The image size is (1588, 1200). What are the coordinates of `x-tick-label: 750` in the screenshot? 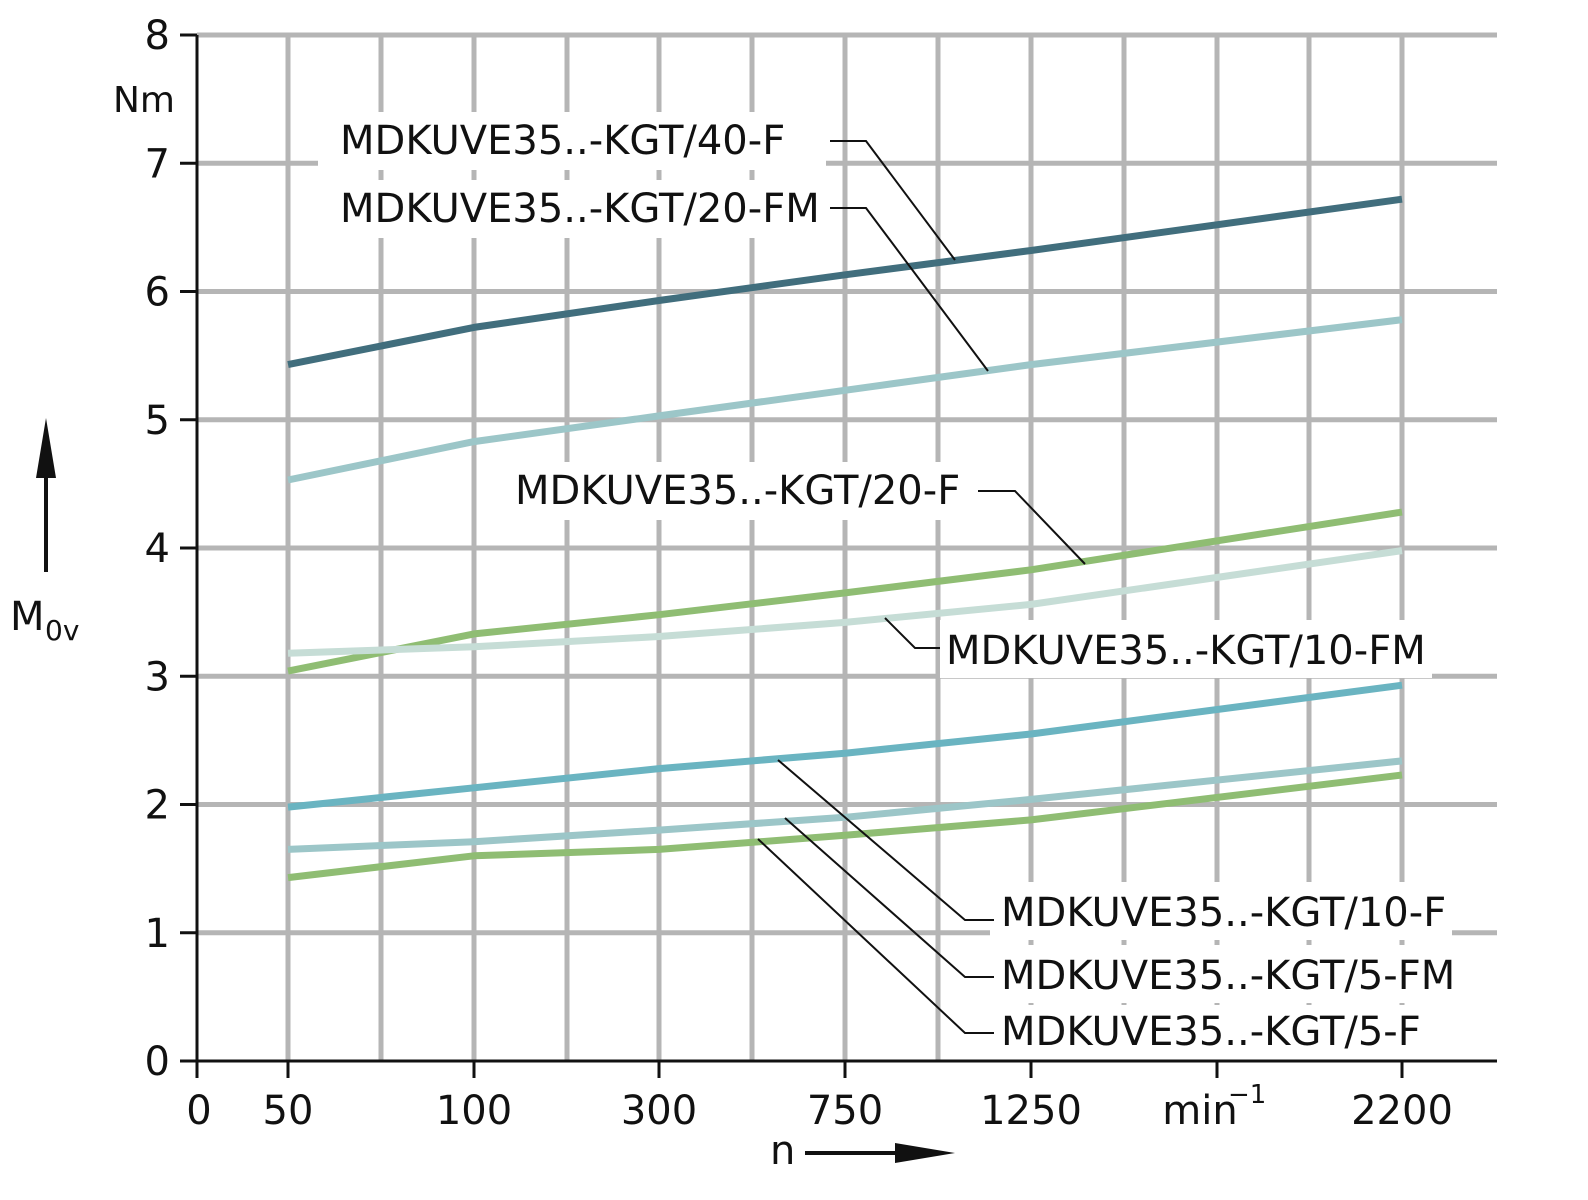 It's located at (845, 1111).